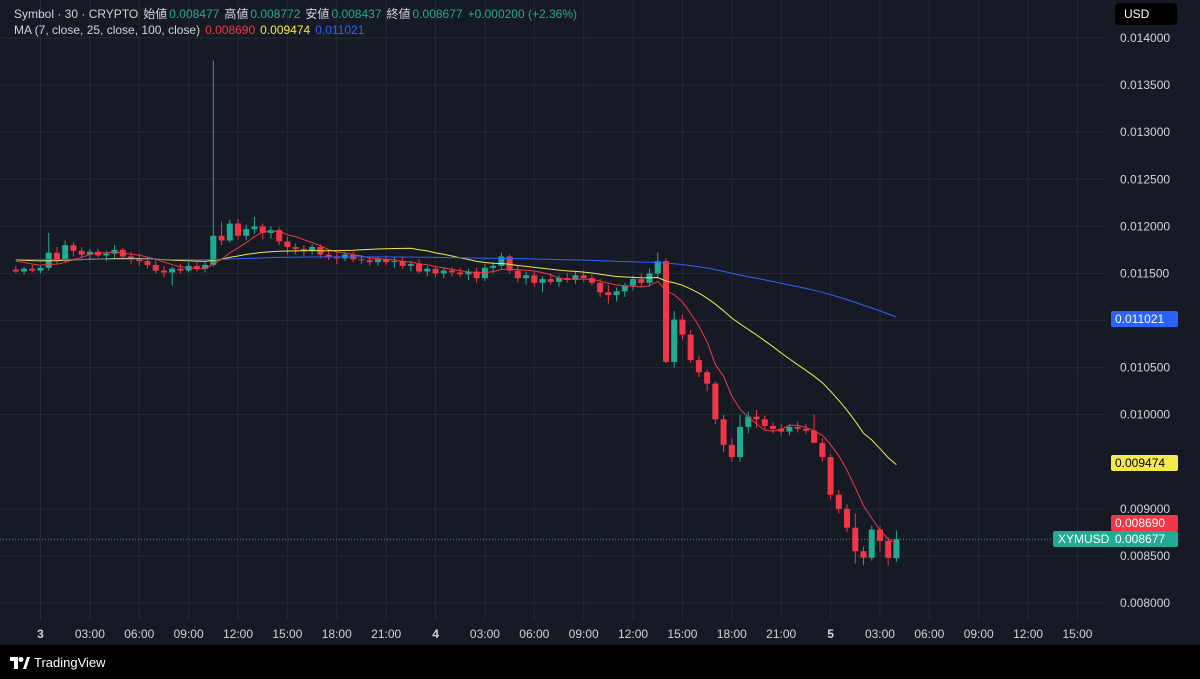 Image resolution: width=1200 pixels, height=679 pixels. What do you see at coordinates (456, 287) in the screenshot?
I see `ma100-line` at bounding box center [456, 287].